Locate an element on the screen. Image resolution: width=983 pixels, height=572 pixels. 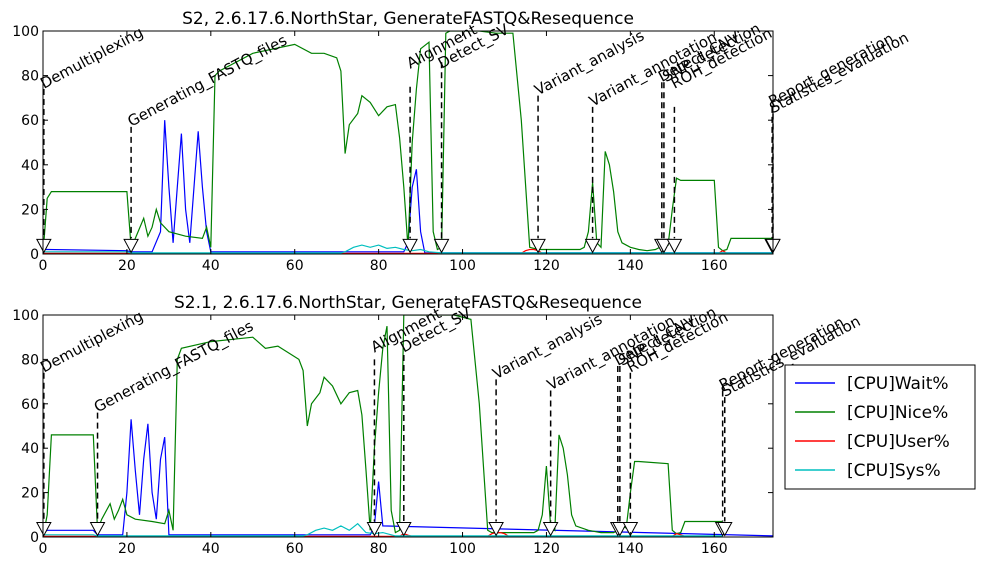
legend-label-2: [CPU]Nice% is located at coordinates (897, 413).